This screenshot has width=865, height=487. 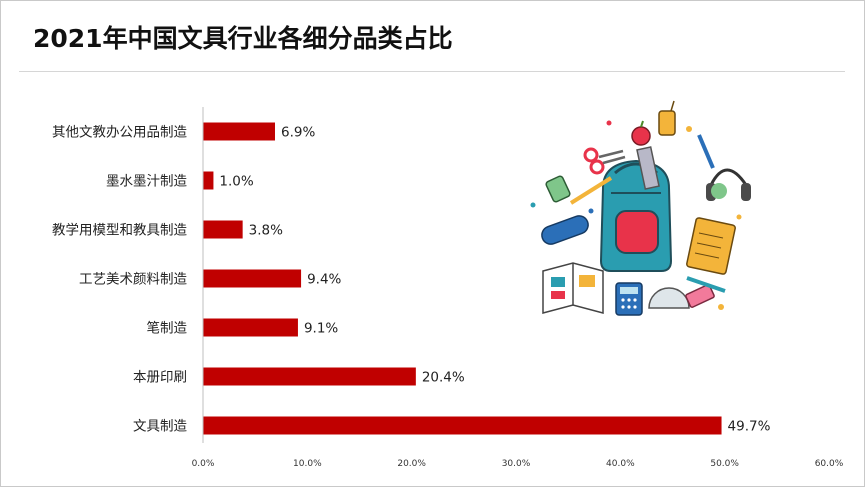 What do you see at coordinates (700, 296) in the screenshot?
I see `eraser-icon` at bounding box center [700, 296].